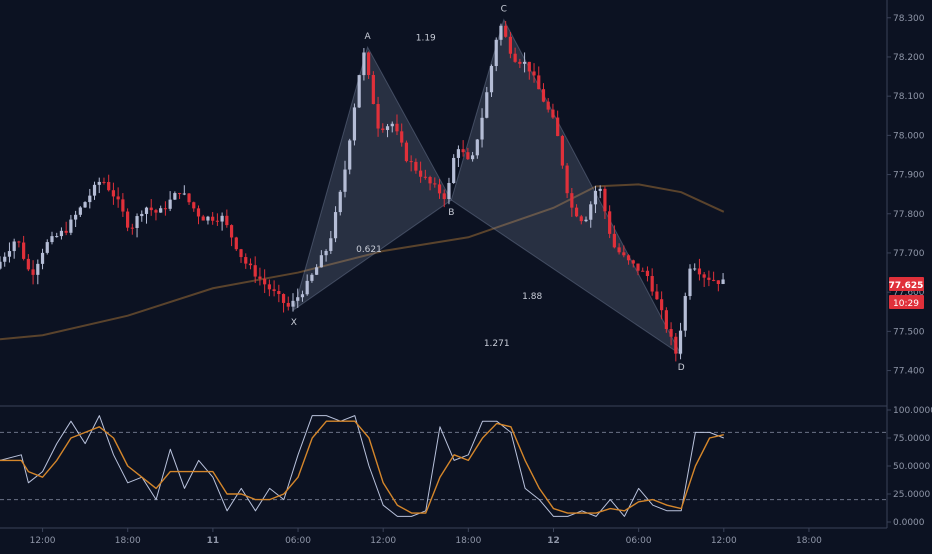  Describe the element at coordinates (909, 332) in the screenshot. I see `price-tick-label: 77.500` at that location.